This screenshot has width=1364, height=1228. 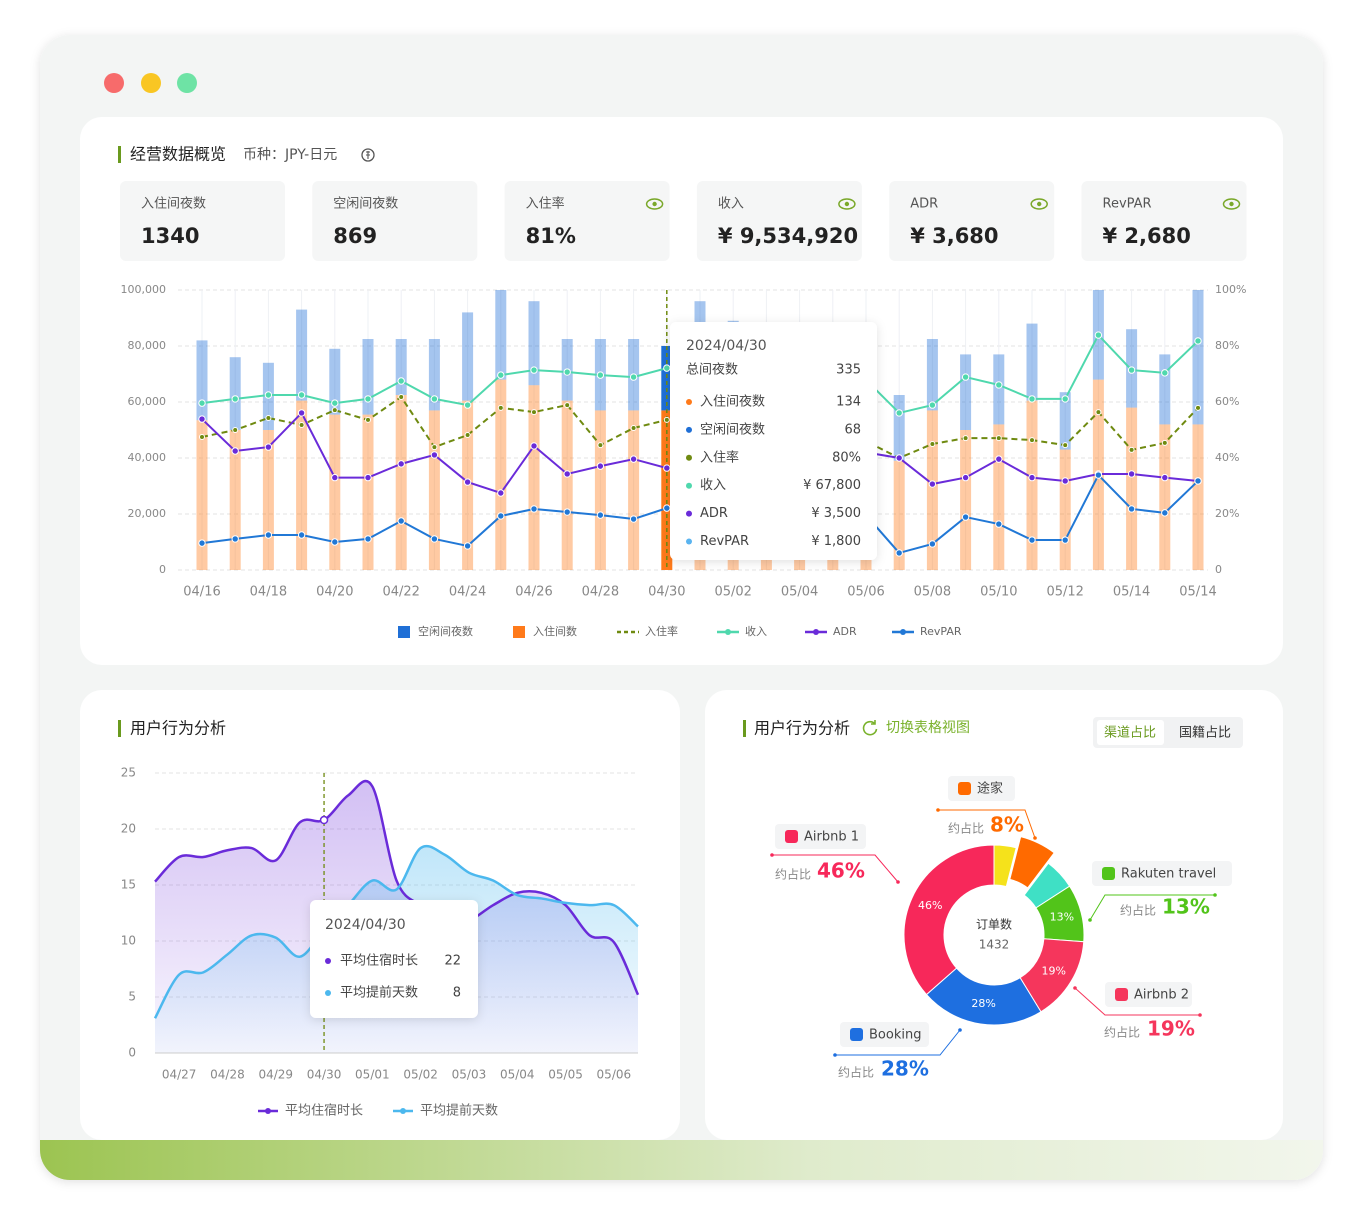 I want to click on y-tick-label: 60,000, so click(x=147, y=401).